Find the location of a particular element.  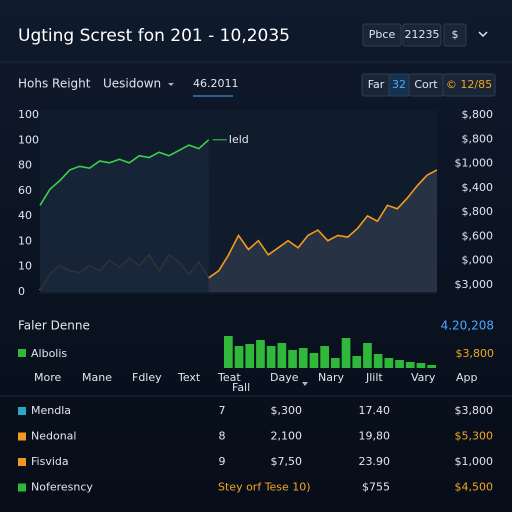

chevron is located at coordinates (483, 34).